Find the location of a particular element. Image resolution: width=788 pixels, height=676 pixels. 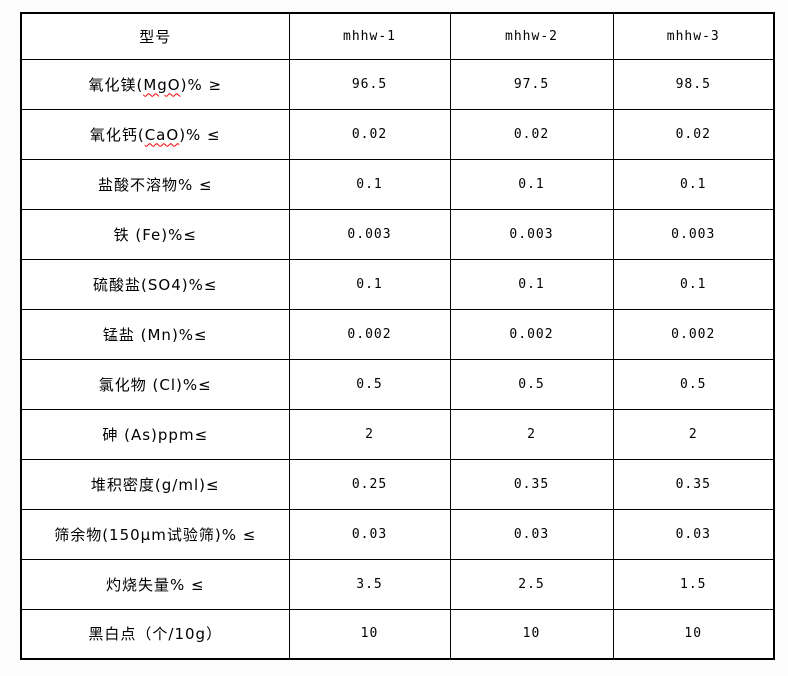

table-row: 锰盐 (Mn)%≤ 0.002 0.002 0.002 is located at coordinates (397, 334).